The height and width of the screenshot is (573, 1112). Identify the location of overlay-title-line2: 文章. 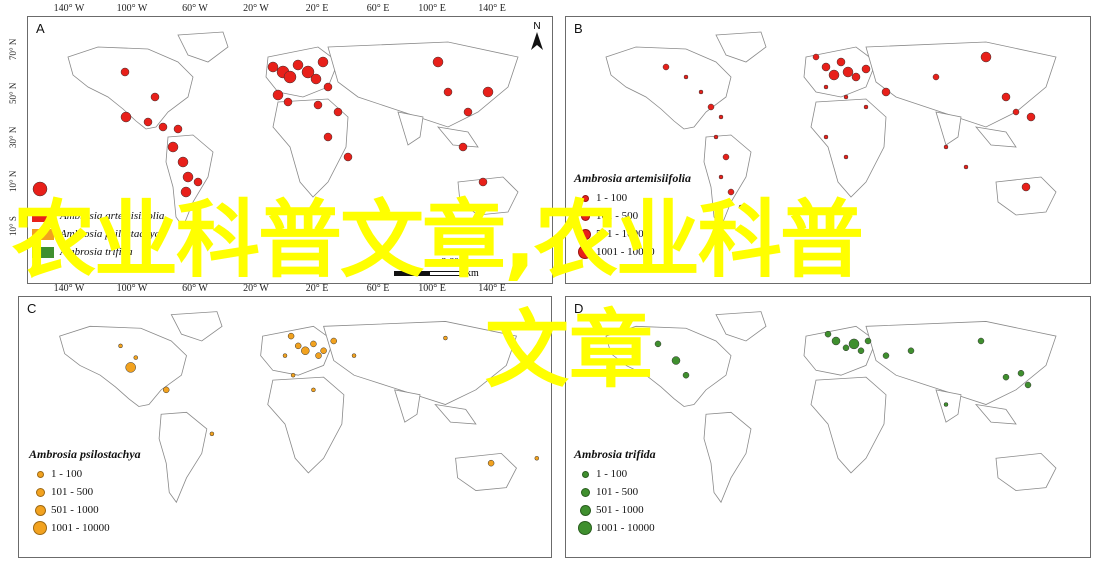
(569, 350).